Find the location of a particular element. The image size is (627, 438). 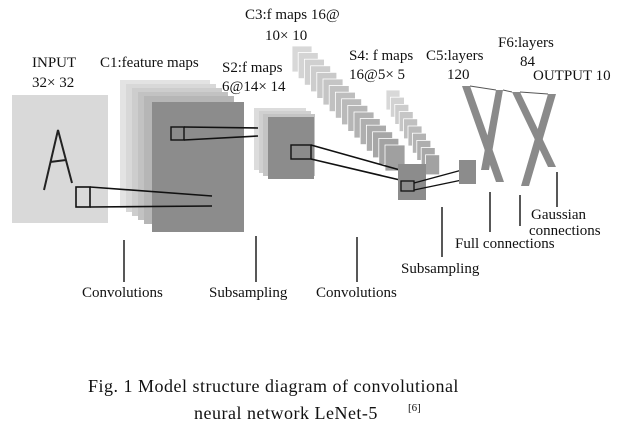

subsample-projection-c3-s4 is located at coordinates (438, 180).